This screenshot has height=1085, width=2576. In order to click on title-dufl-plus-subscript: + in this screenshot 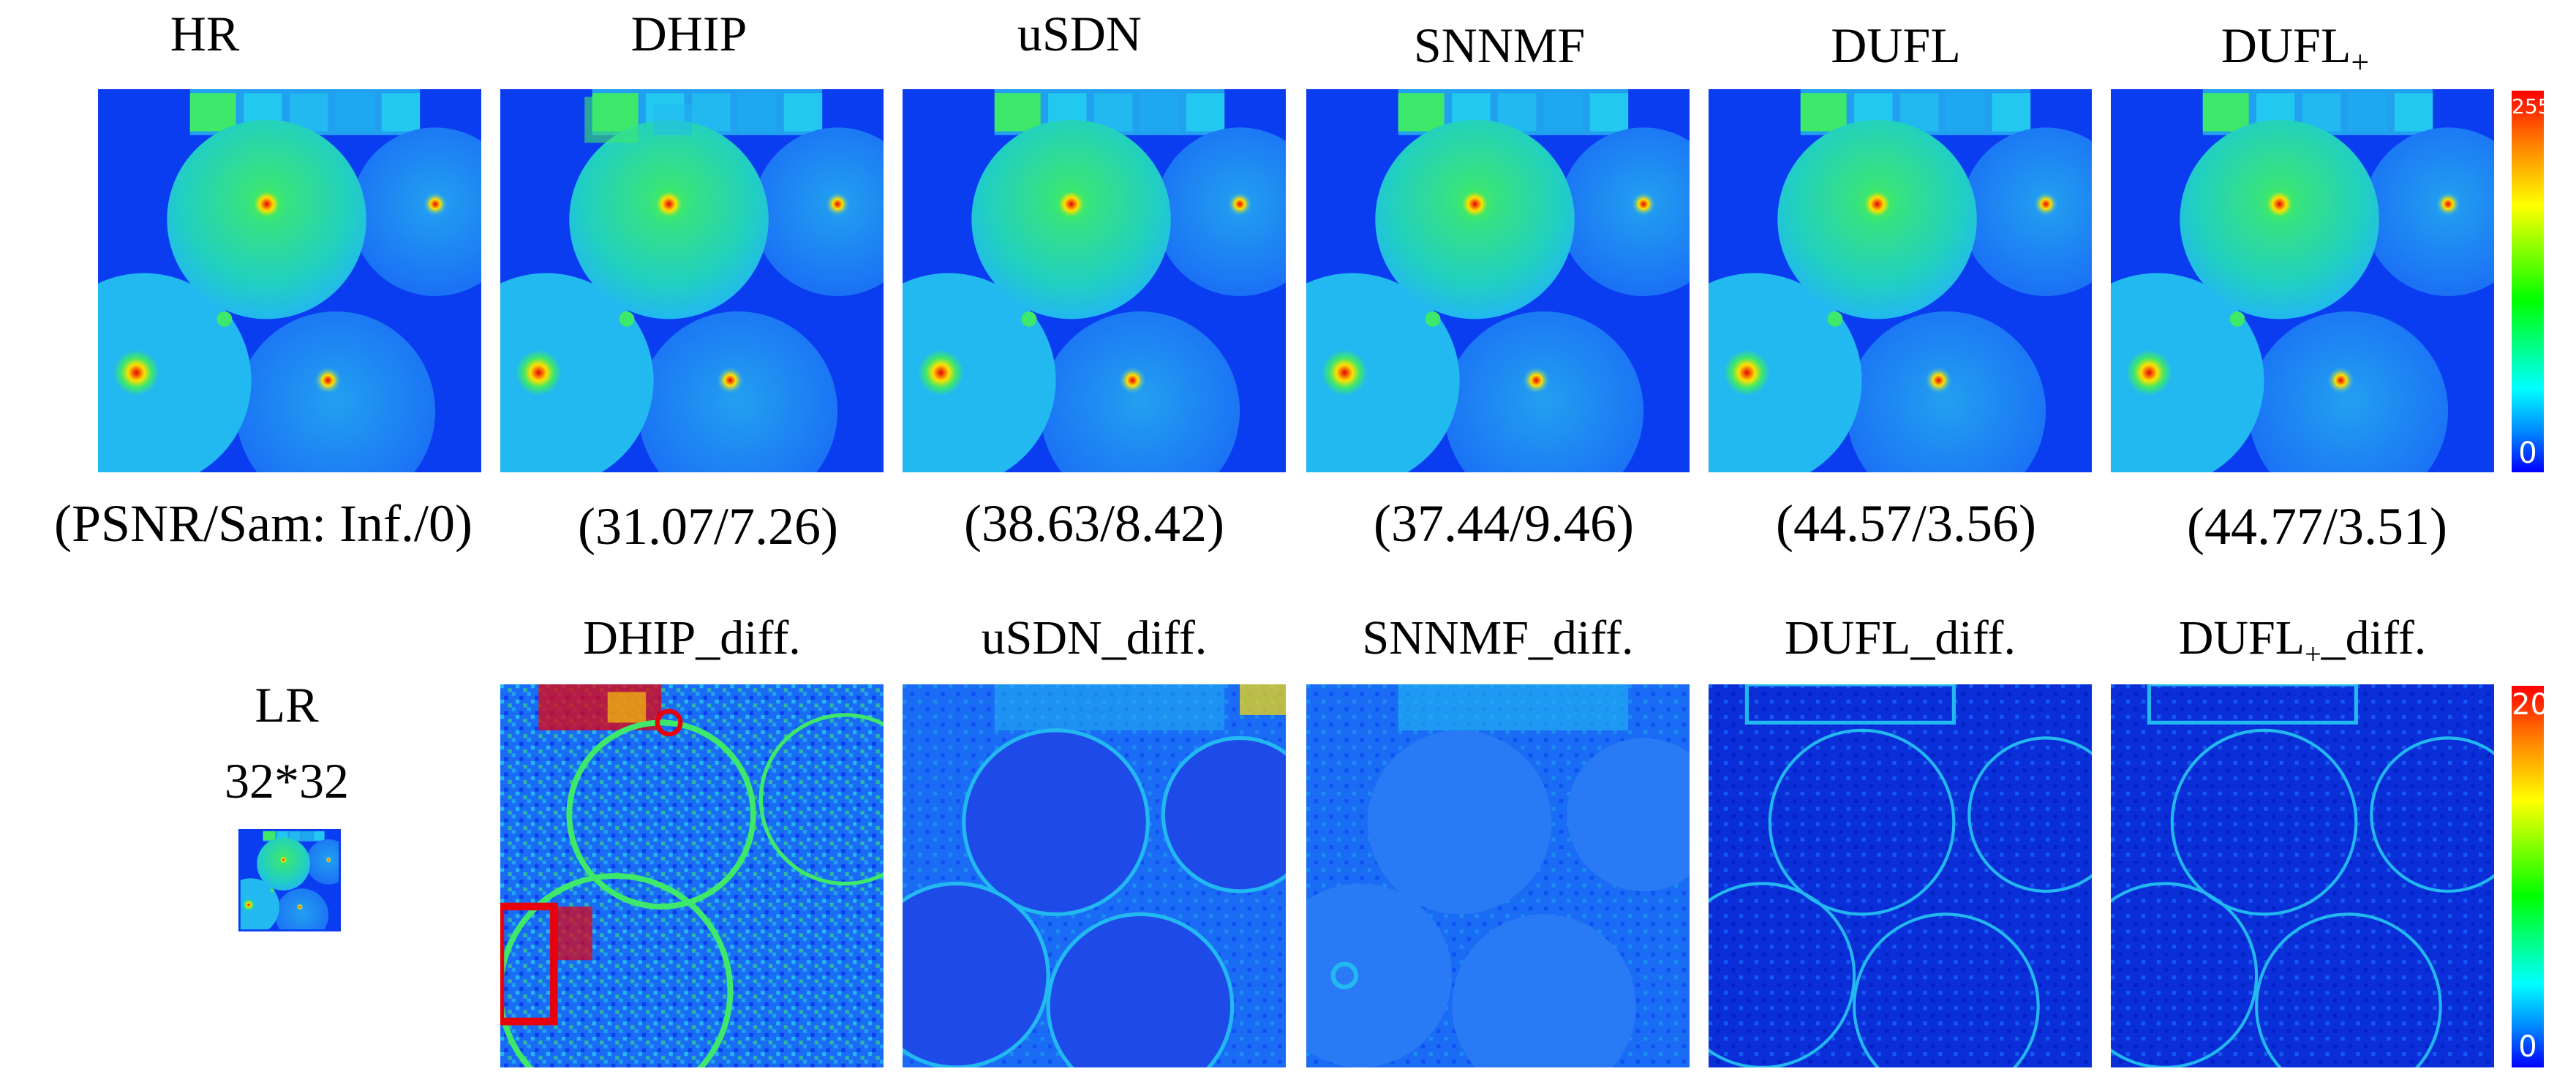, I will do `click(2360, 62)`.